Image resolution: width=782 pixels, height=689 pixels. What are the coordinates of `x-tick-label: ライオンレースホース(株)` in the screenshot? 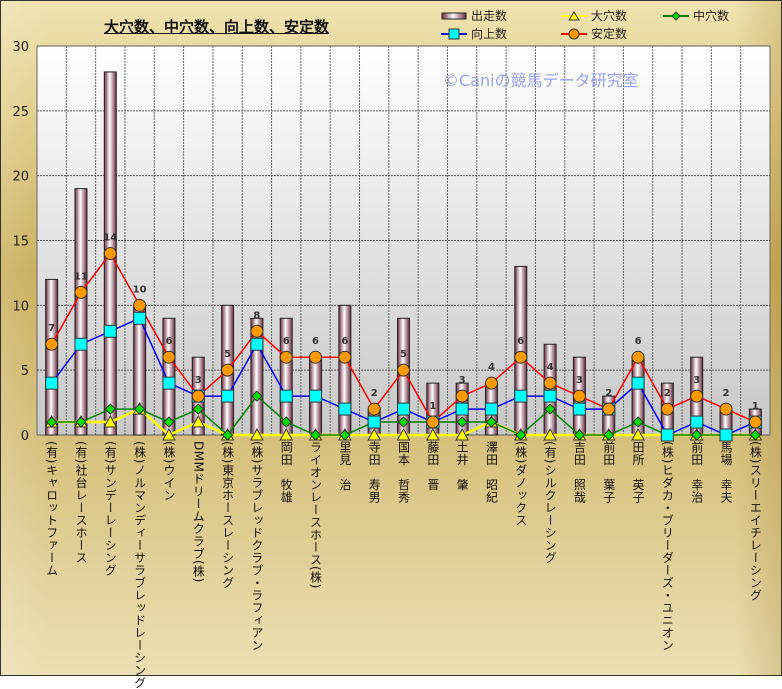 It's located at (315, 515).